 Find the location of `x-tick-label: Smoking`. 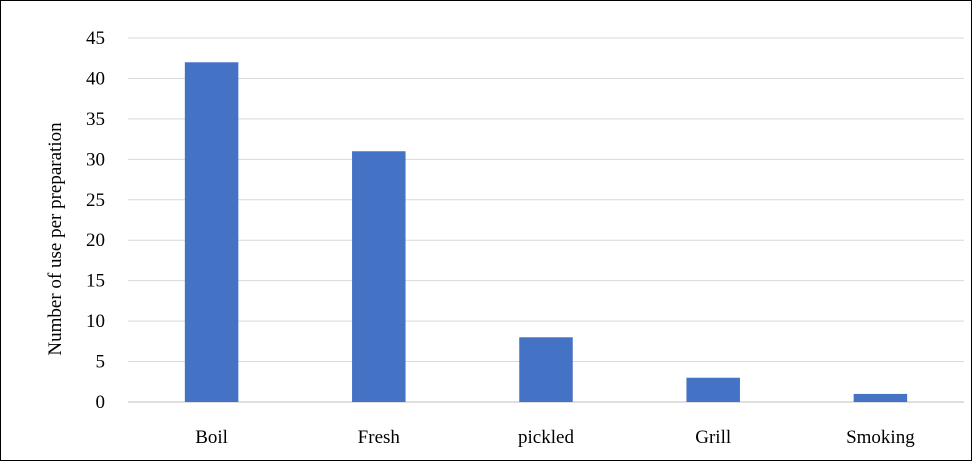

x-tick-label: Smoking is located at coordinates (880, 437).